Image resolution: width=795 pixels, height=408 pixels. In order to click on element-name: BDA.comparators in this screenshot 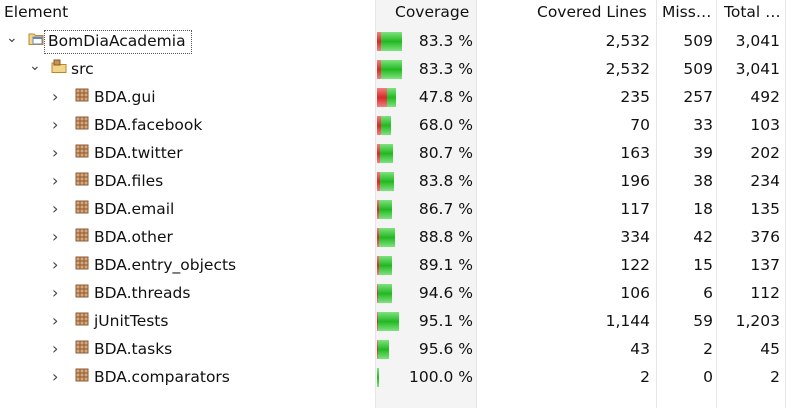, I will do `click(162, 377)`.